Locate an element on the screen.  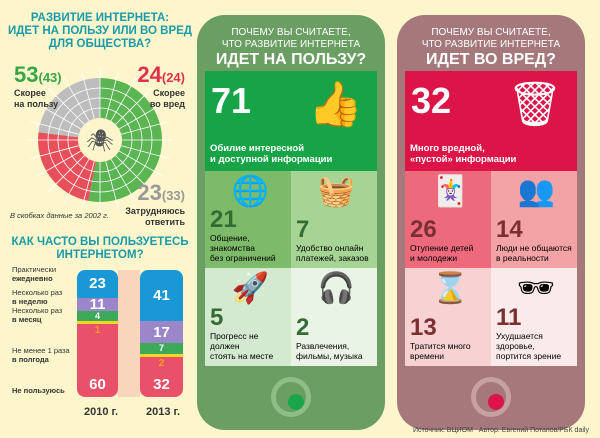
good-prev: (43) is located at coordinates (50, 77).